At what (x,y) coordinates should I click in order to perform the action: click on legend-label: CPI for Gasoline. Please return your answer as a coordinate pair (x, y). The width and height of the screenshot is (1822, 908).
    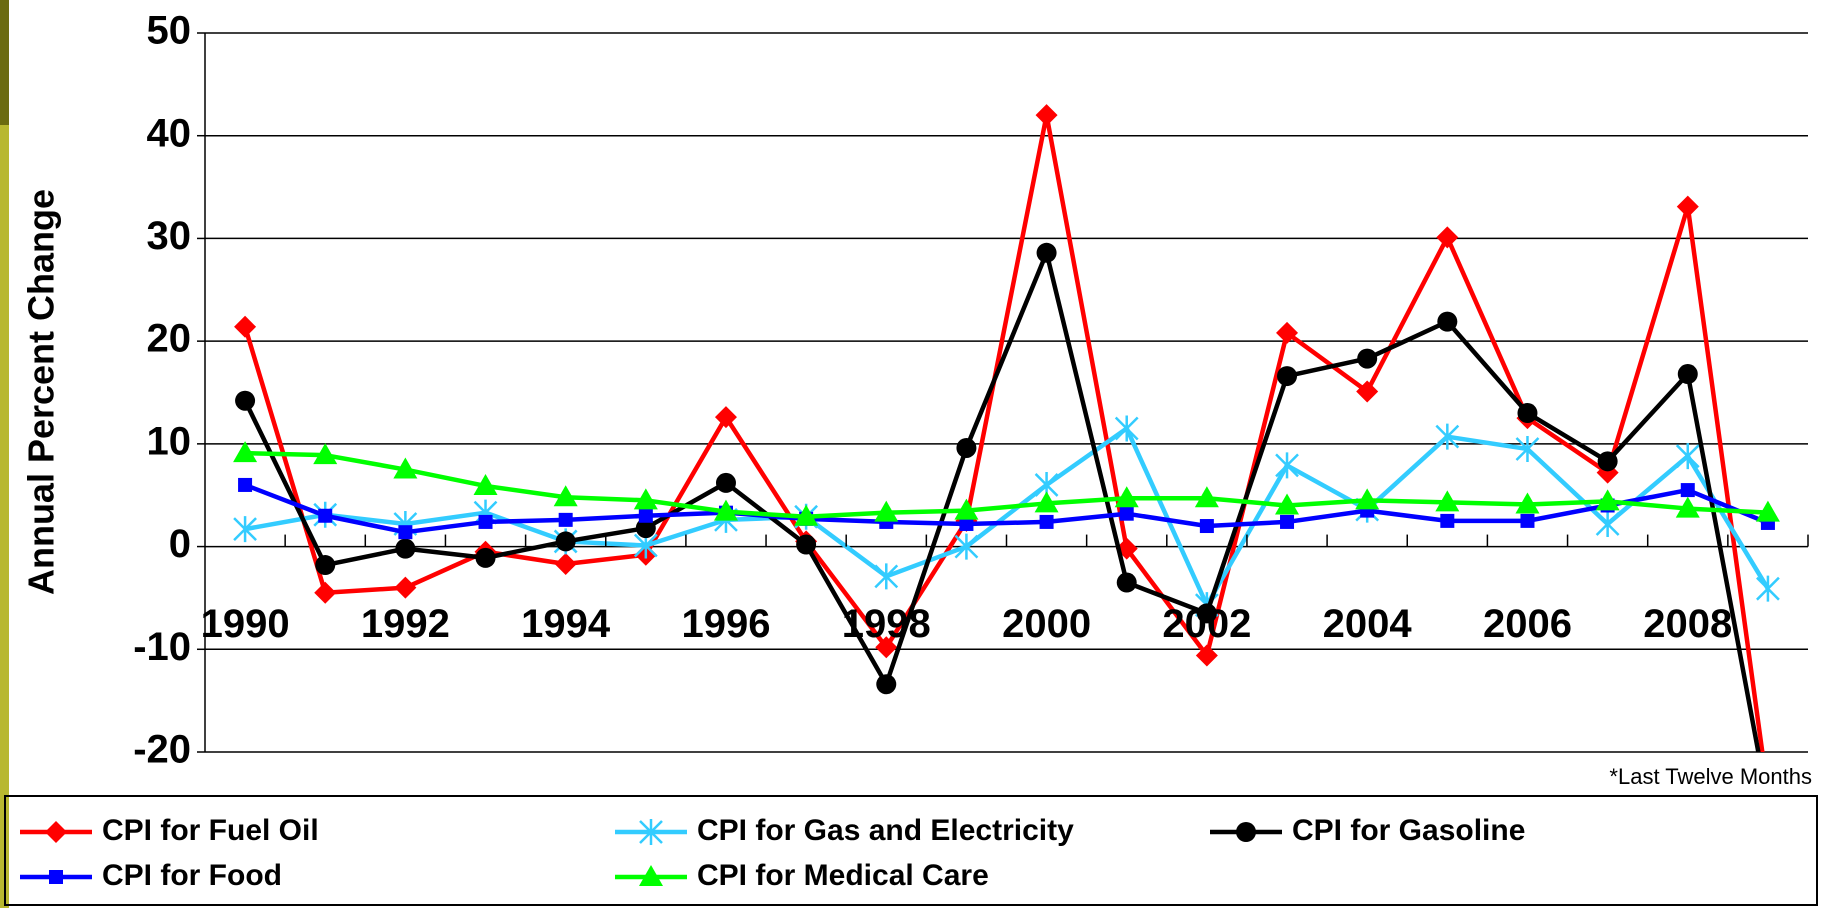
    Looking at the image, I should click on (1408, 830).